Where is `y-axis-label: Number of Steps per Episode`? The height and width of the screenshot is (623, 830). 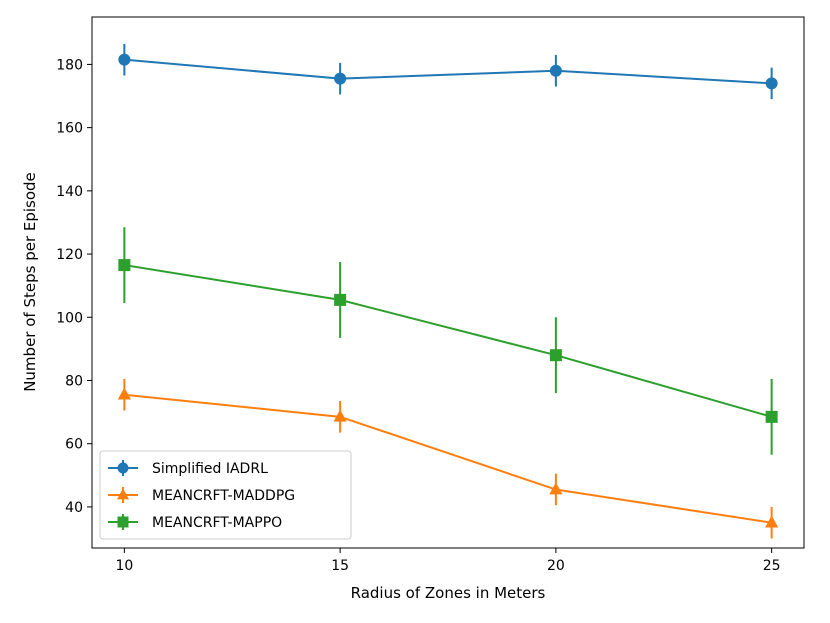
y-axis-label: Number of Steps per Episode is located at coordinates (30, 282).